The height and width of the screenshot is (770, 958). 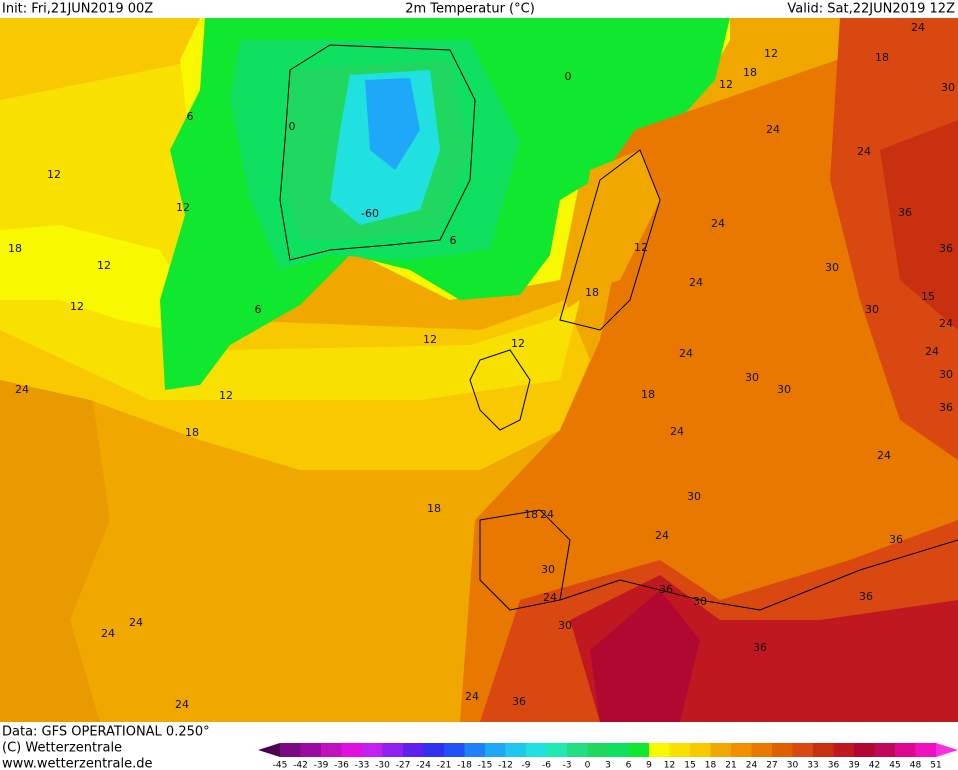 What do you see at coordinates (610, 240) in the screenshot?
I see `coastline-scandinavia` at bounding box center [610, 240].